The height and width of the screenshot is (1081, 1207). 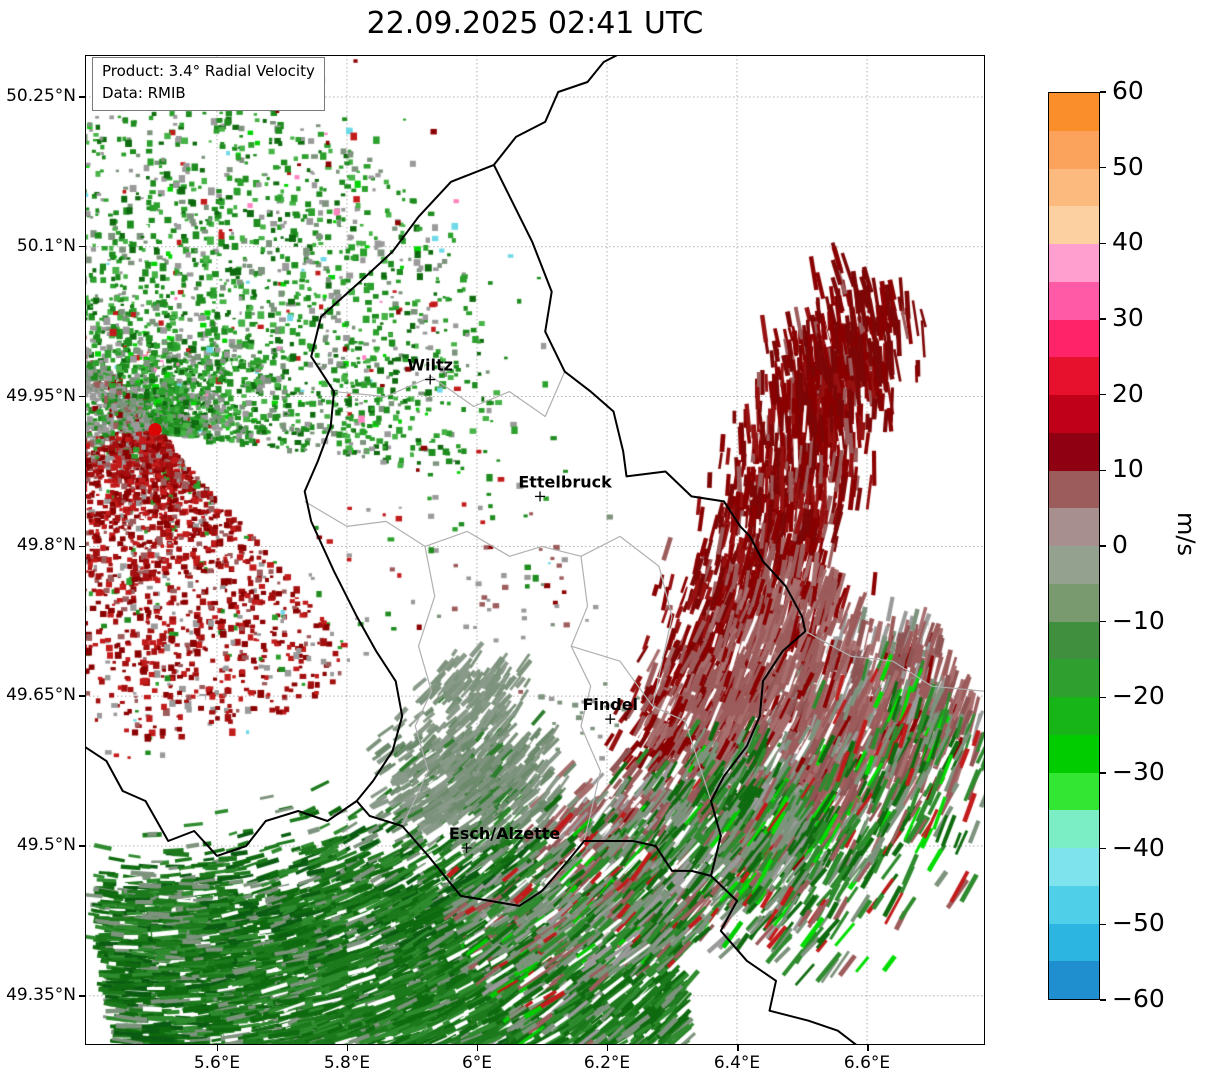 I want to click on admin-center-vertical, so click(x=418, y=686).